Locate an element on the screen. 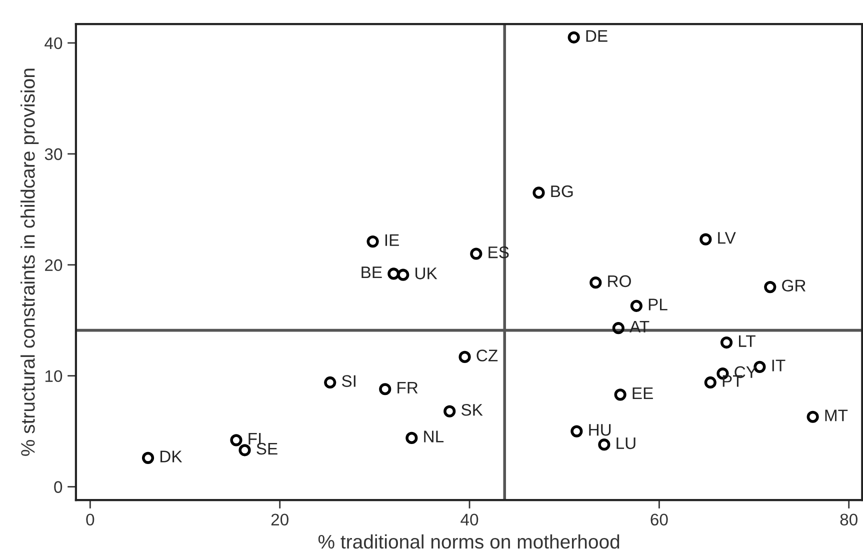 The height and width of the screenshot is (560, 863). annotation: FR is located at coordinates (408, 388).